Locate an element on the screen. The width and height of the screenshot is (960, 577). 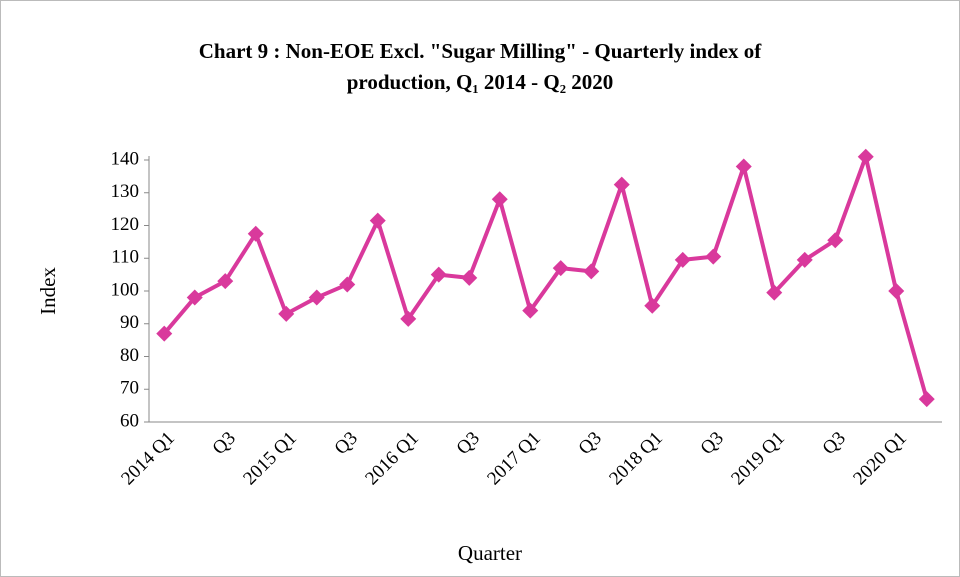
y-tick-label: 70 is located at coordinates (129, 388).